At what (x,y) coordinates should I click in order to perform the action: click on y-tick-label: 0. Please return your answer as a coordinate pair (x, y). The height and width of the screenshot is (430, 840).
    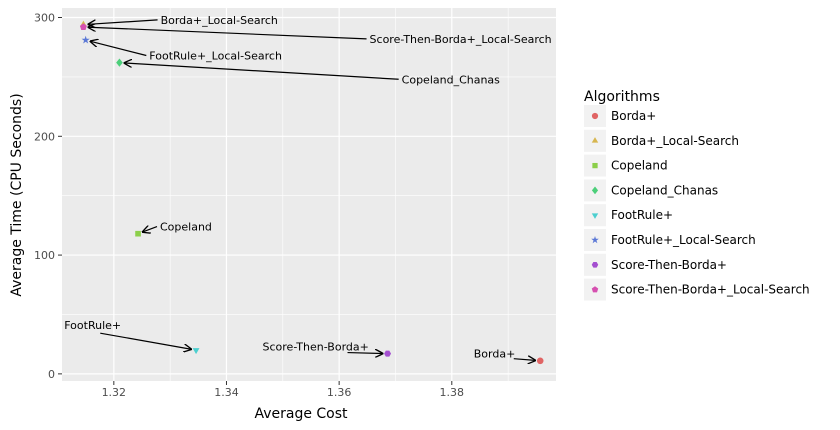
    Looking at the image, I should click on (51, 374).